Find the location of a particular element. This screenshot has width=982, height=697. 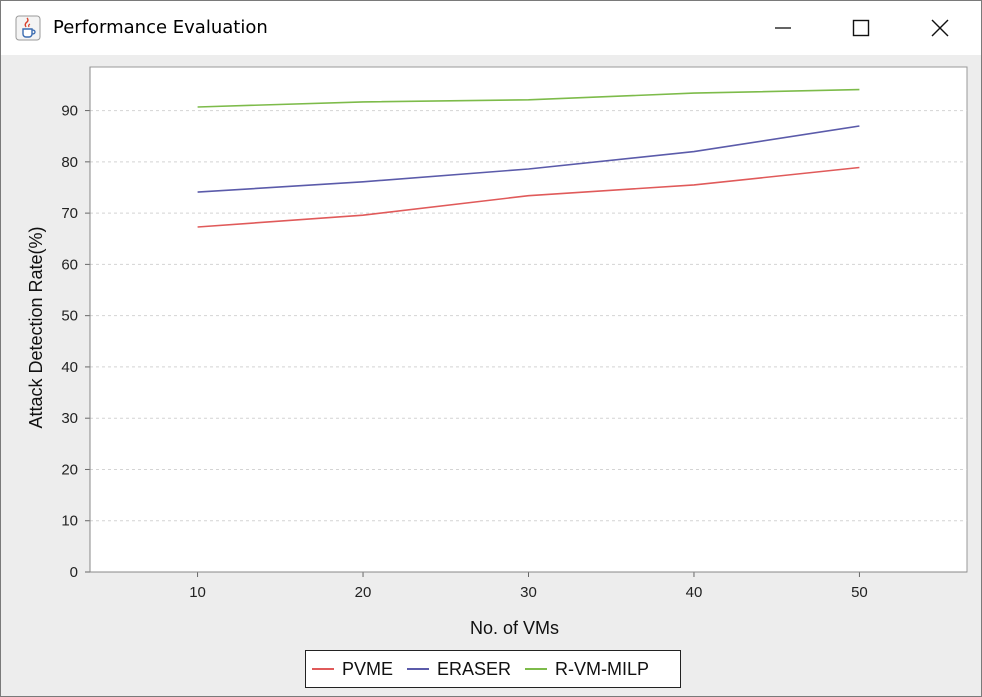

y-tick-label: 10 is located at coordinates (69, 521).